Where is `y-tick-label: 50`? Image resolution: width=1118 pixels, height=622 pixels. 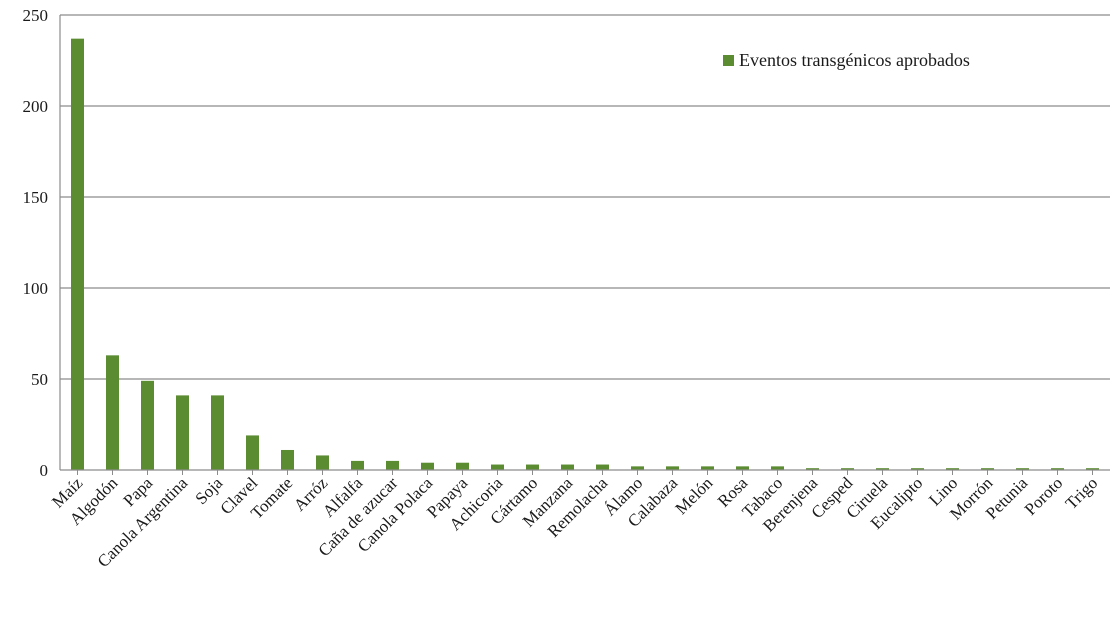
y-tick-label: 50 is located at coordinates (39, 379).